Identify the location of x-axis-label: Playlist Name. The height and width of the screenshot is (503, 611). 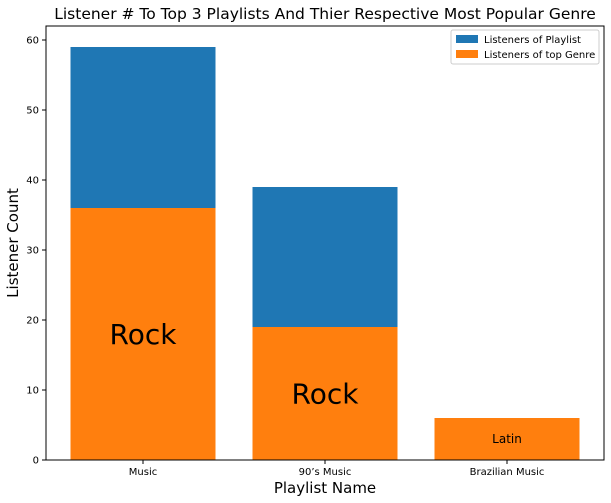
(325, 488).